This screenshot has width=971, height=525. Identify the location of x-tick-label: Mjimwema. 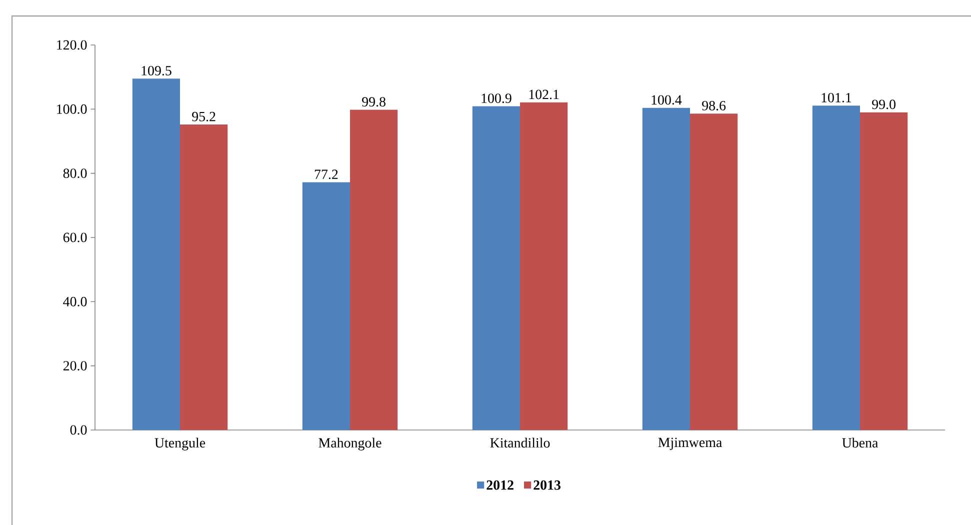
(690, 444).